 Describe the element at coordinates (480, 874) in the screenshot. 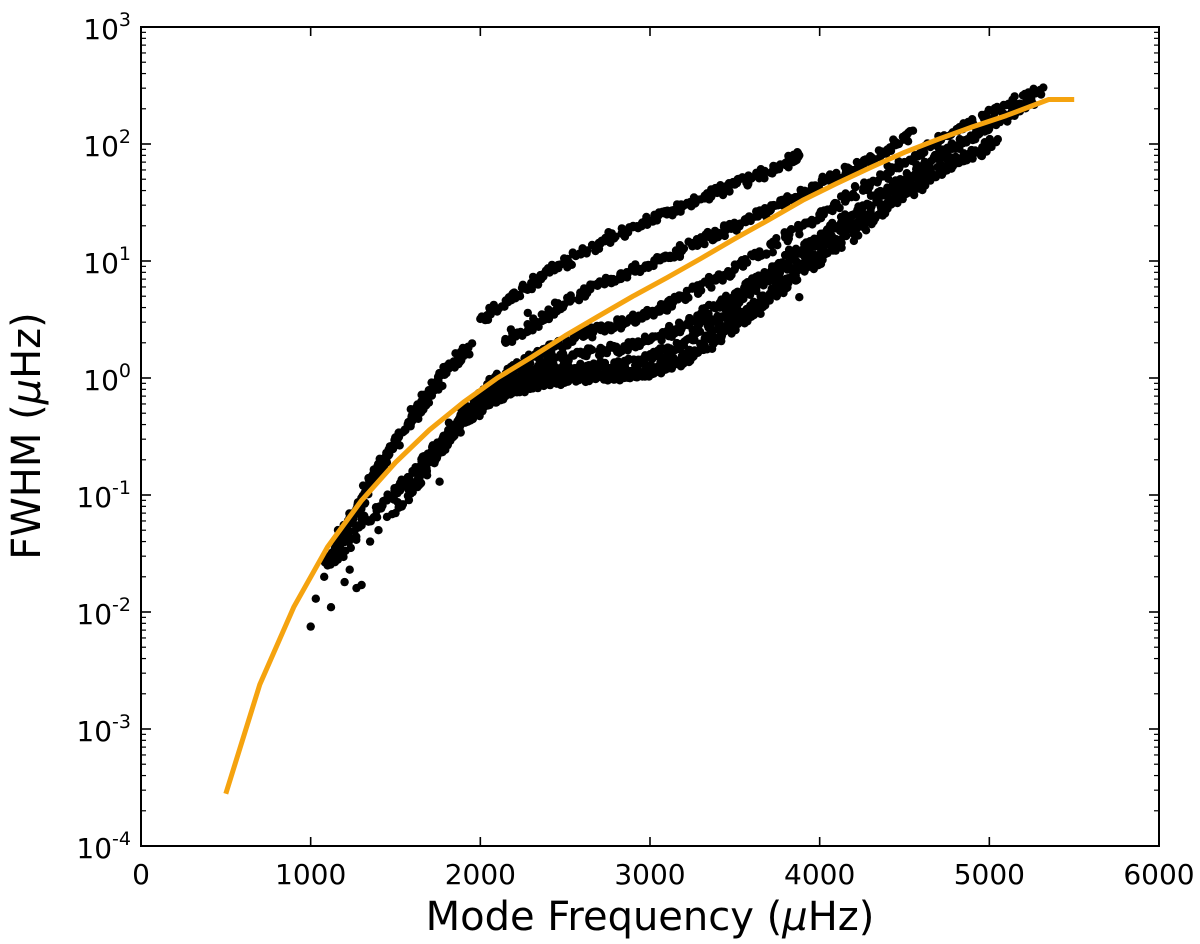

I see `x-tick-label: 2000` at that location.